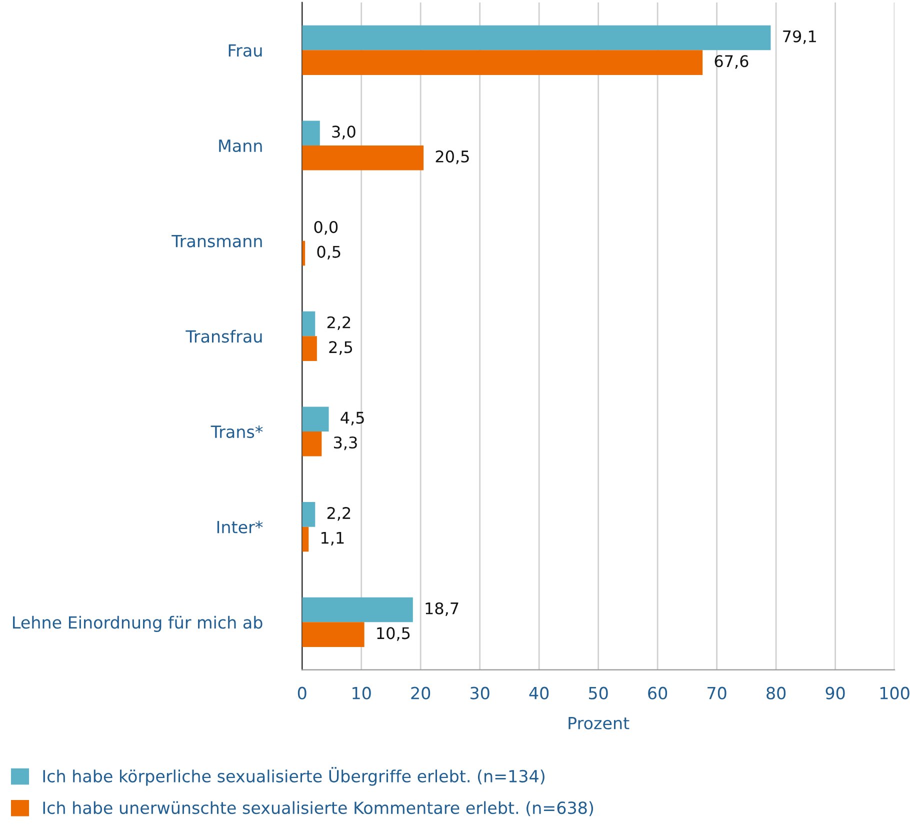 The width and height of the screenshot is (910, 829). Describe the element at coordinates (217, 241) in the screenshot. I see `y-tick-label: Transmann` at that location.